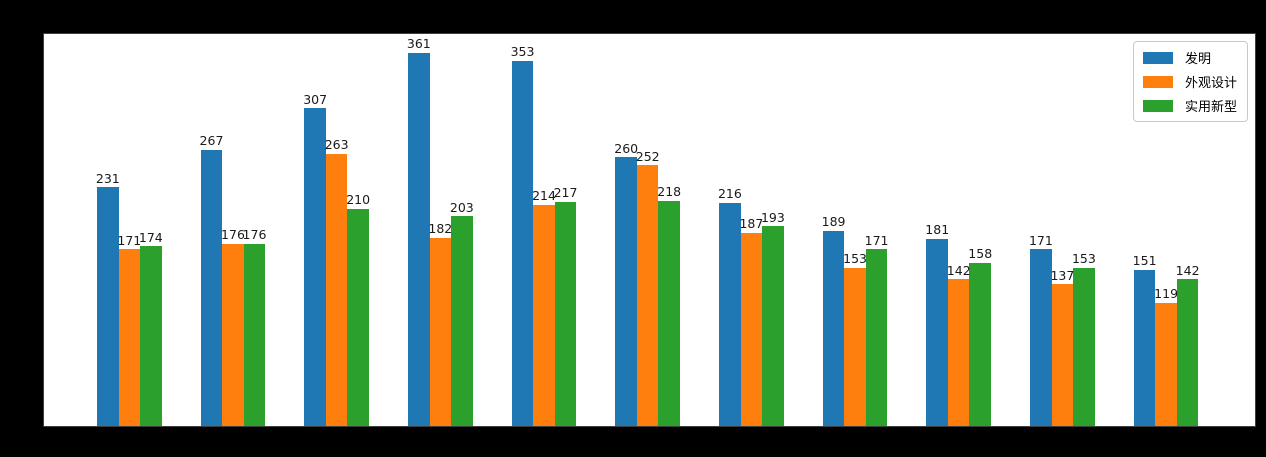  What do you see at coordinates (336, 145) in the screenshot?
I see `bar-value-label: 263` at bounding box center [336, 145].